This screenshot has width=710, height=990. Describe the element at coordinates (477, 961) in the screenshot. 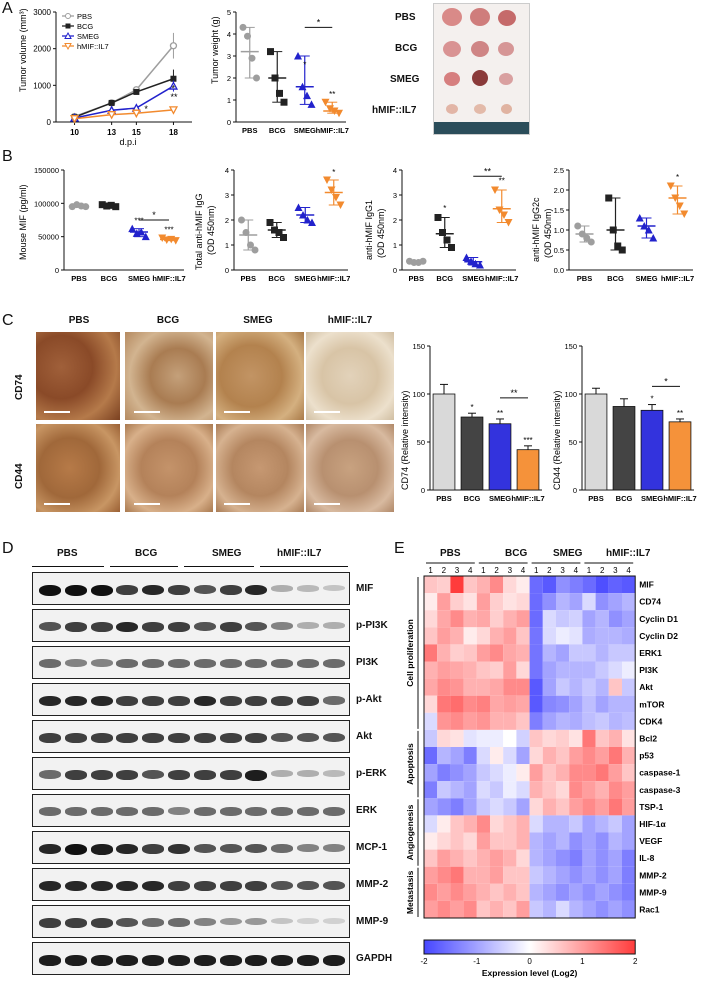

I see `colorbar-tick: -1` at that location.